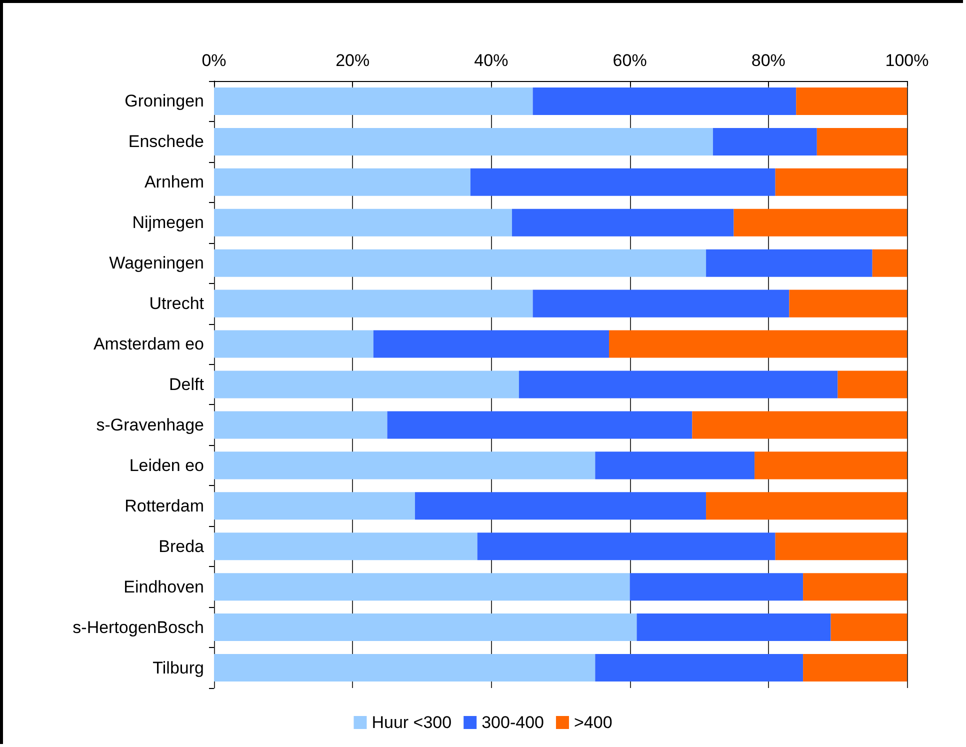  I want to click on x-tick-label: 80%, so click(768, 60).